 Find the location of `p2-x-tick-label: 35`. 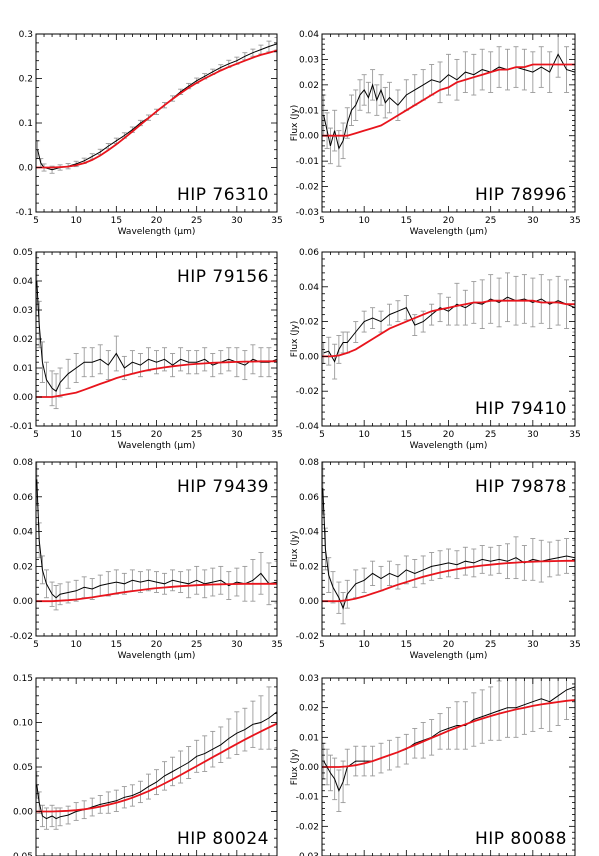

p2-x-tick-label: 35 is located at coordinates (276, 435).